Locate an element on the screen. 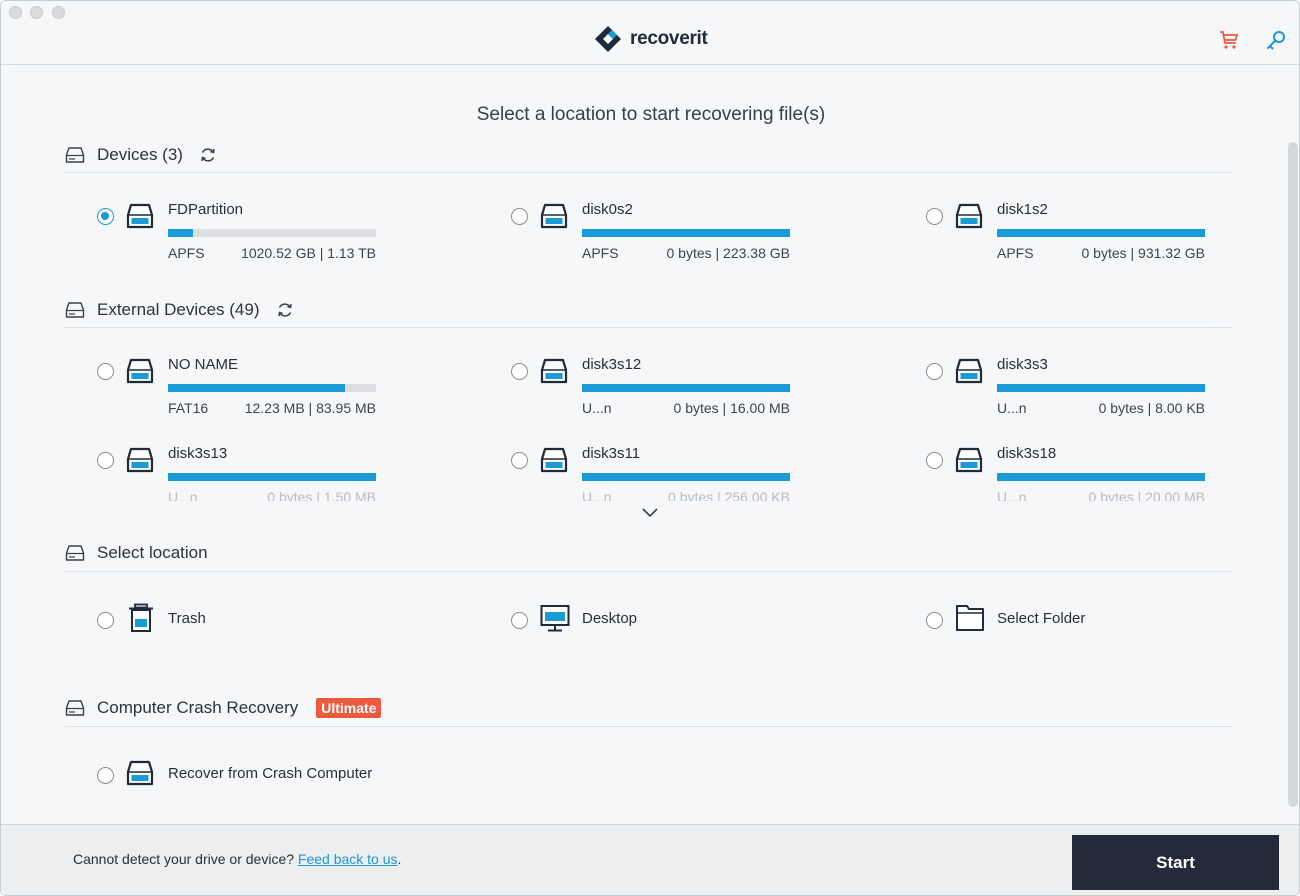 This screenshot has height=896, width=1300. device-item-disk0s2: disk0s2 APFS 0 bytes | 223.38 GB is located at coordinates (661, 236).